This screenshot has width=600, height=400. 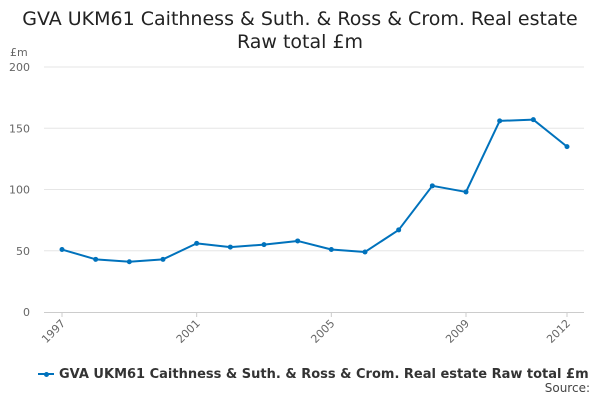 What do you see at coordinates (558, 331) in the screenshot?
I see `x-tick-label: 2012` at bounding box center [558, 331].